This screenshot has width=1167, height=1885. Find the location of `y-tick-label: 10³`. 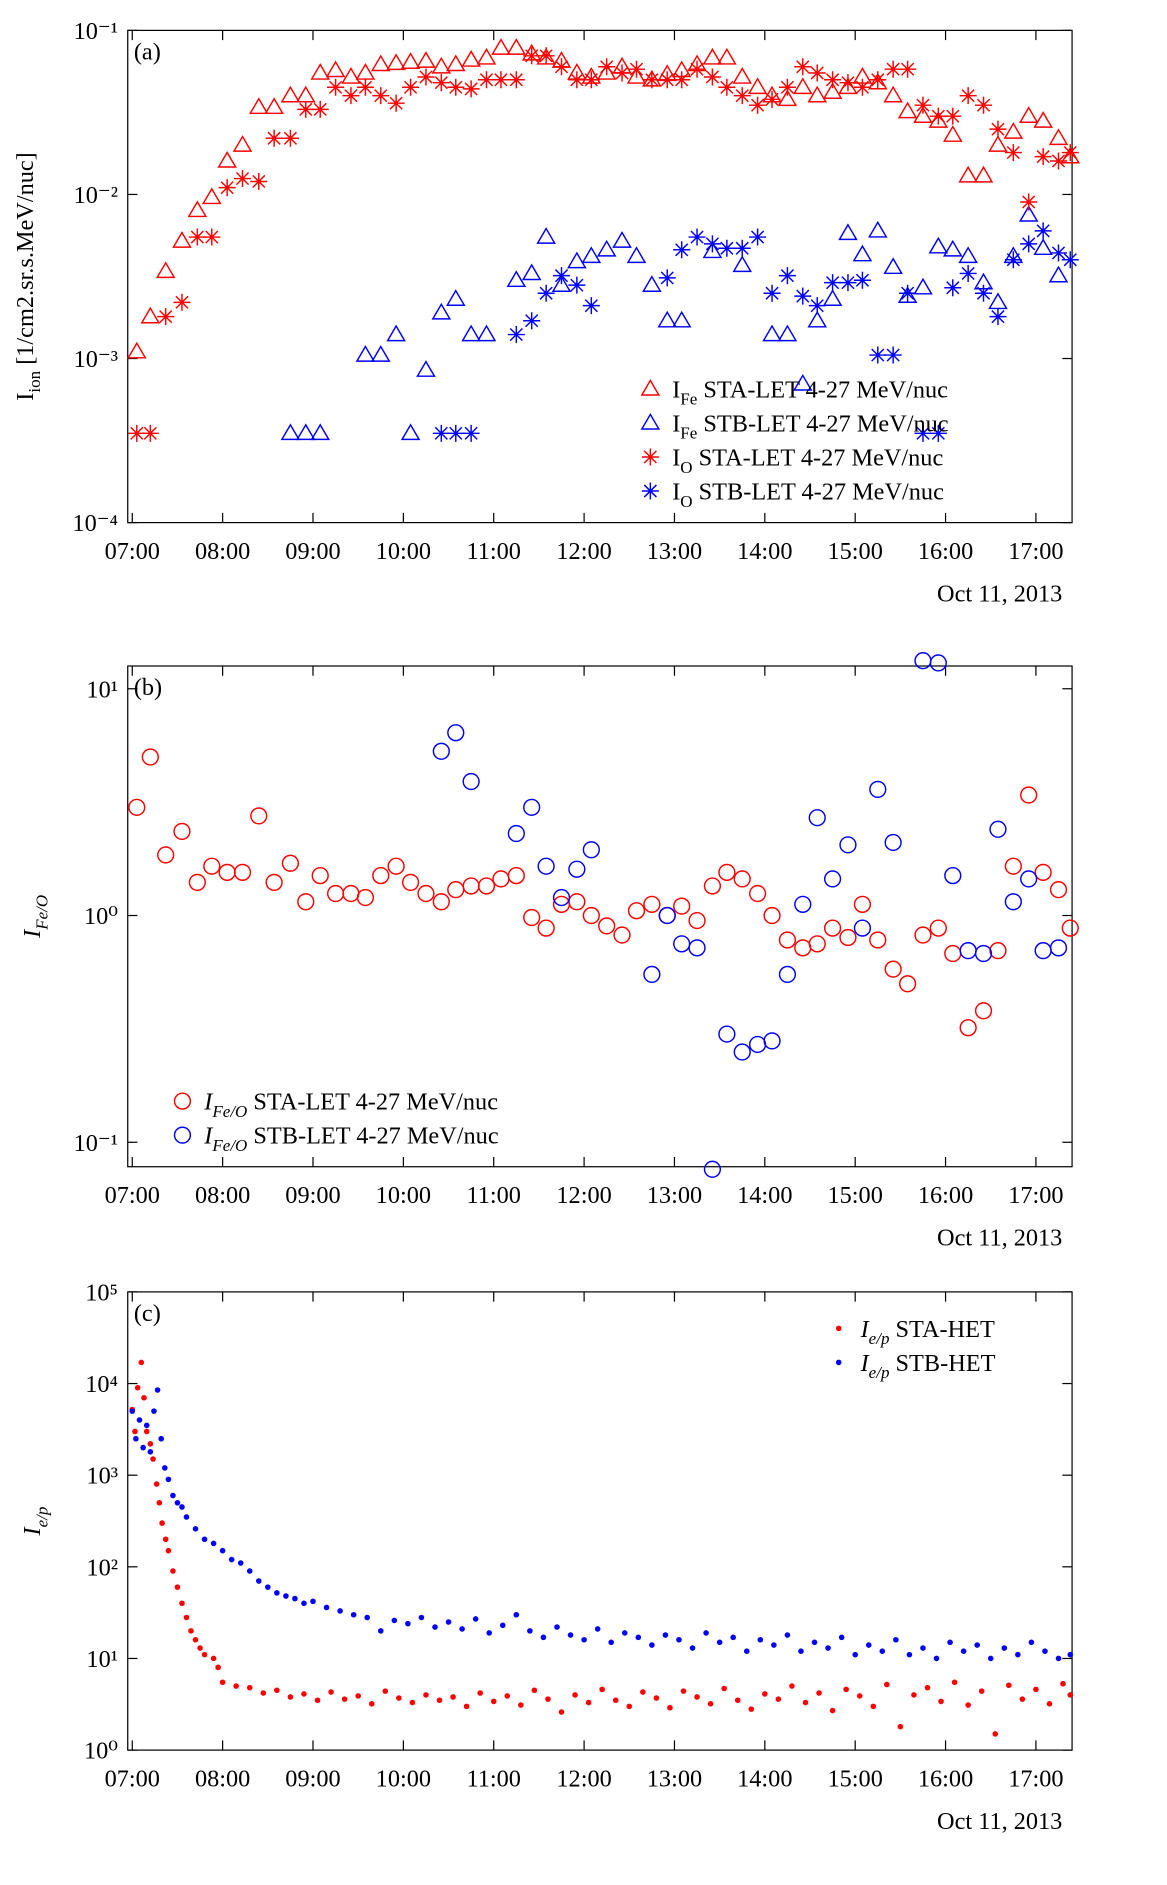

y-tick-label: 10³ is located at coordinates (102, 1476).